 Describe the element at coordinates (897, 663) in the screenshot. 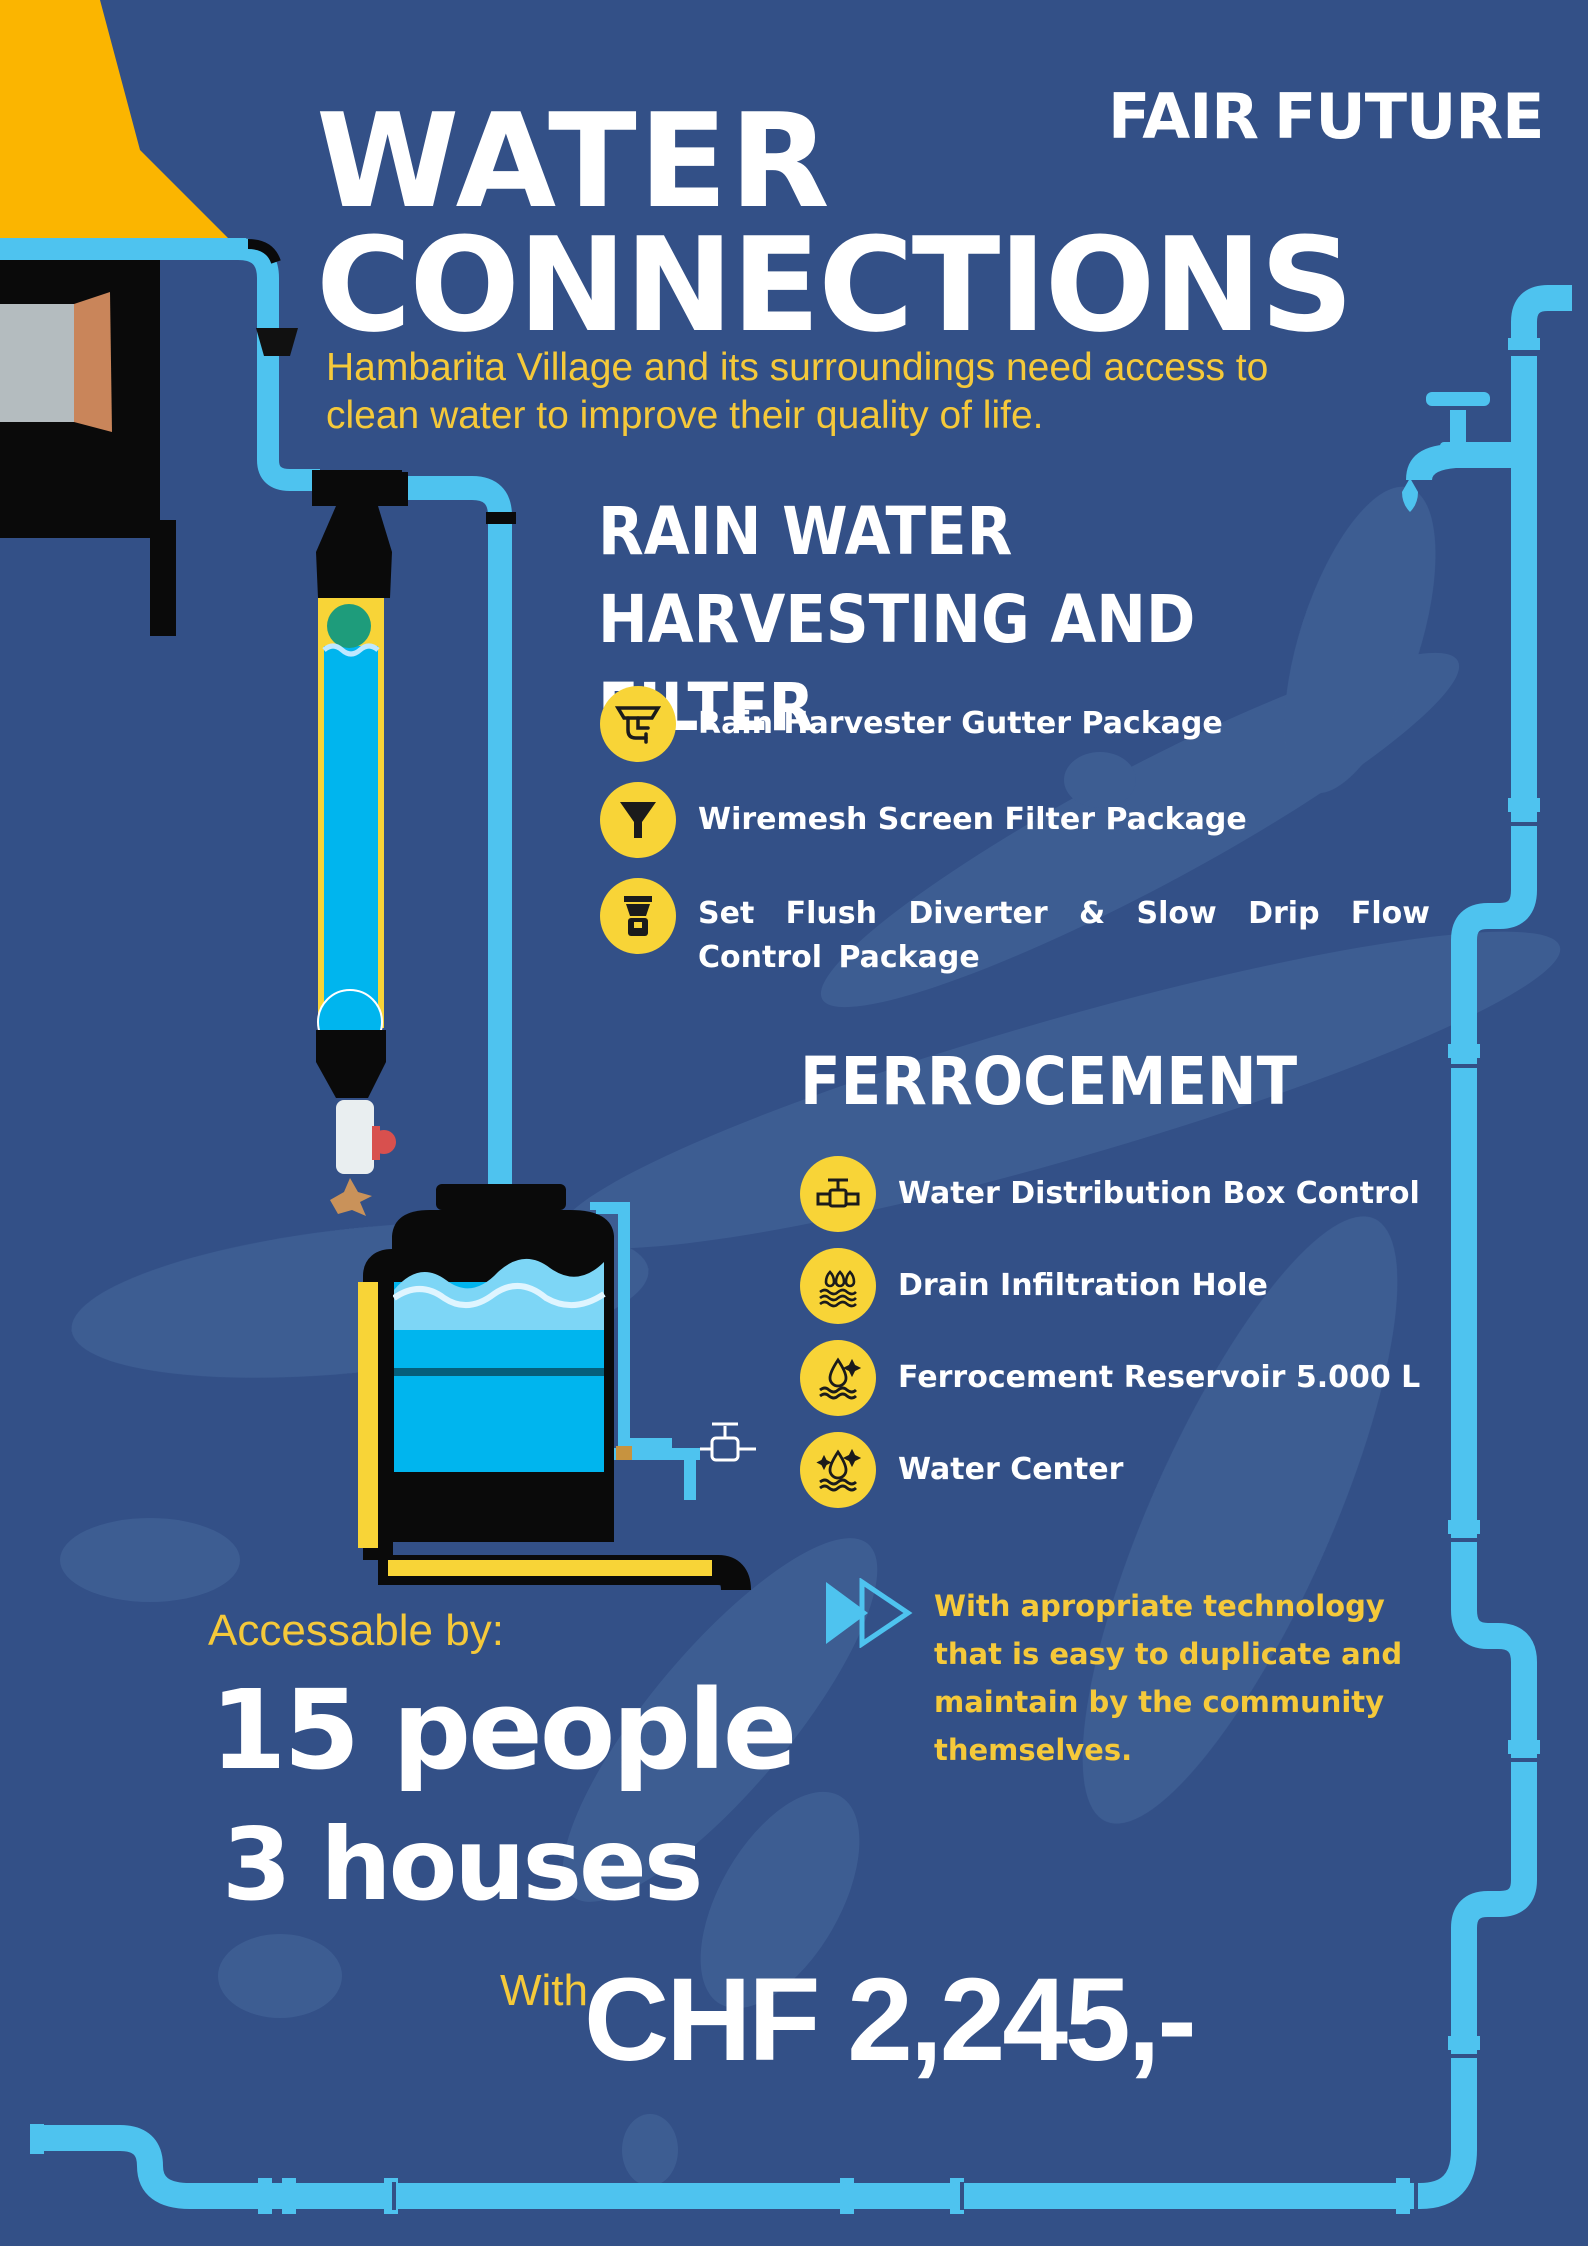

I see `rain-title-line-2: HARVESTING AND FILTER` at that location.